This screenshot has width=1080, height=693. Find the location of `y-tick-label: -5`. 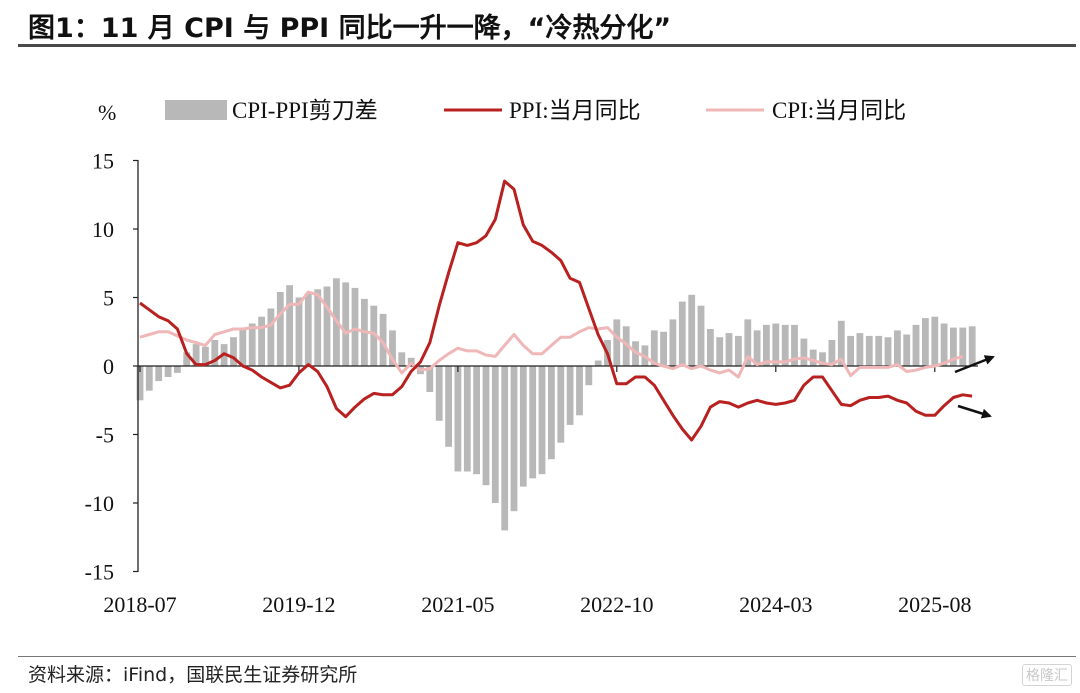

y-tick-label: -5 is located at coordinates (105, 435).